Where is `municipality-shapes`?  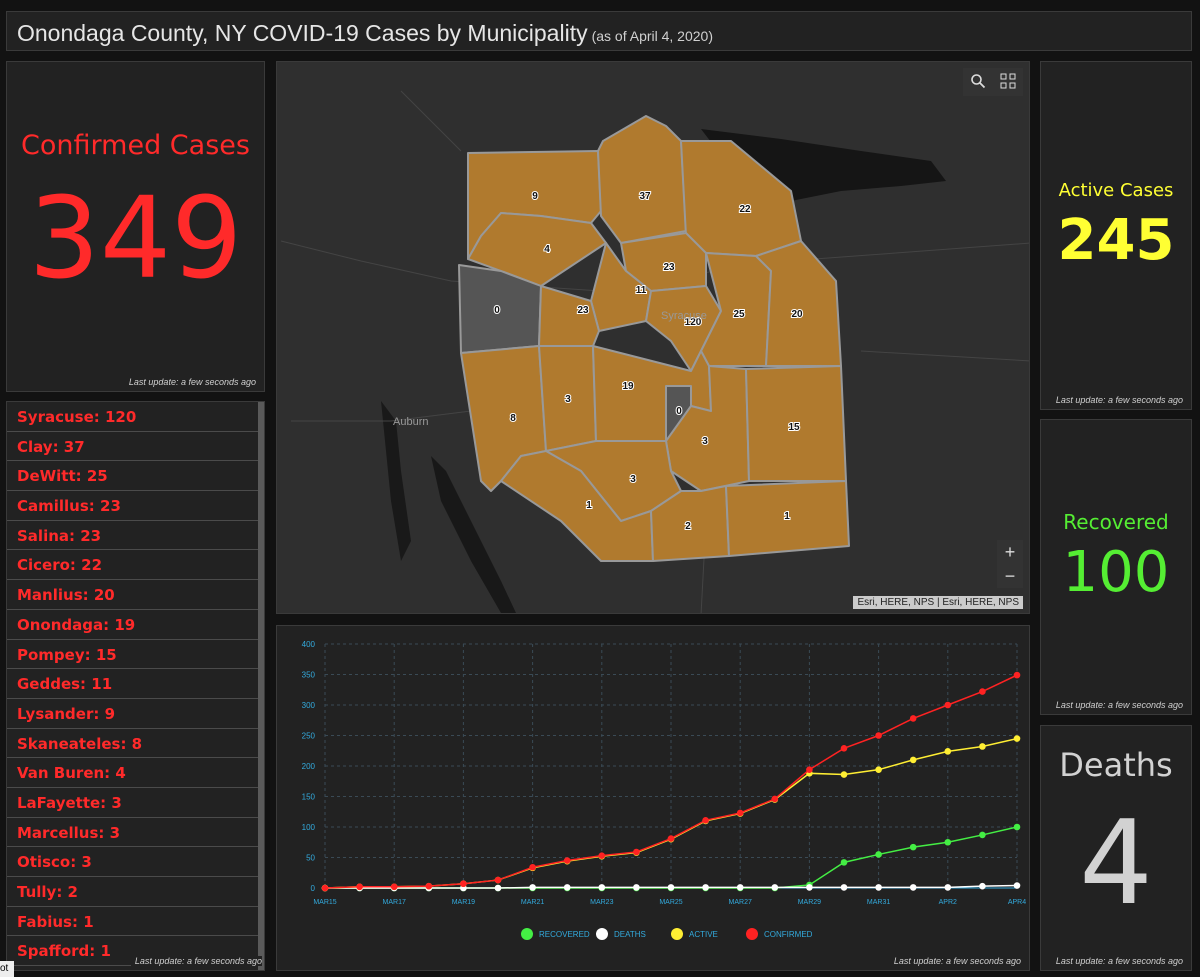
municipality-shapes is located at coordinates (654, 338).